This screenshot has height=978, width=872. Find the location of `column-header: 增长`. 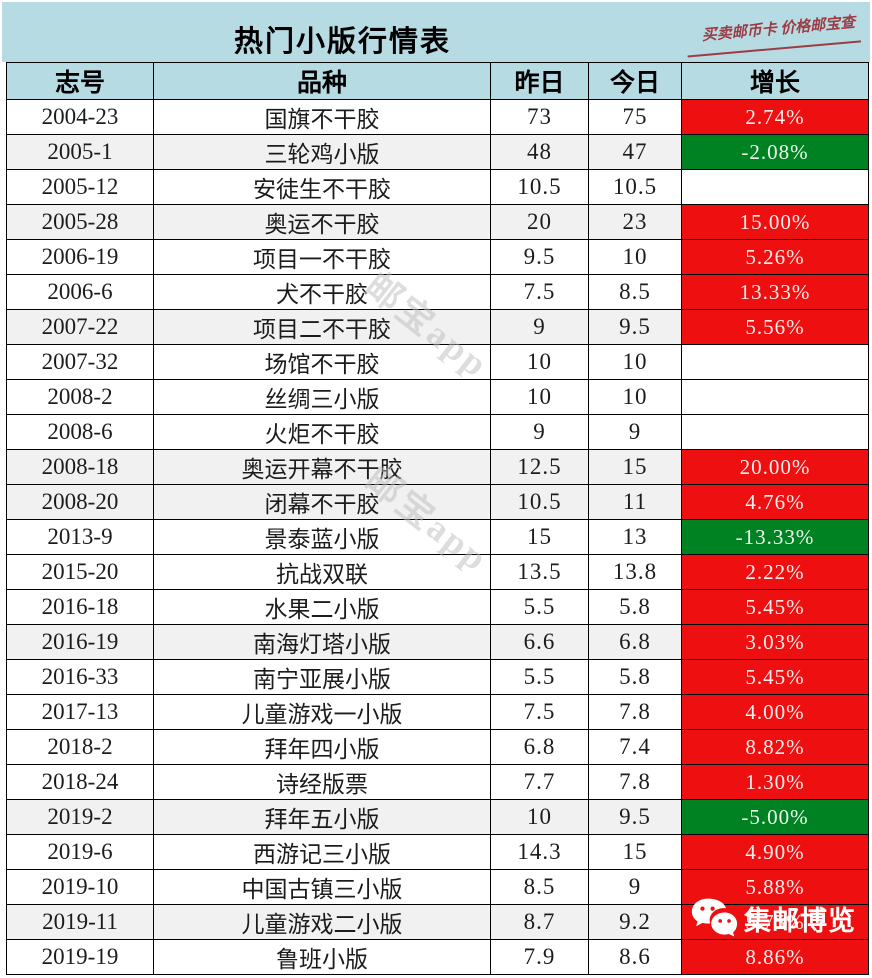

column-header: 增长 is located at coordinates (775, 81).